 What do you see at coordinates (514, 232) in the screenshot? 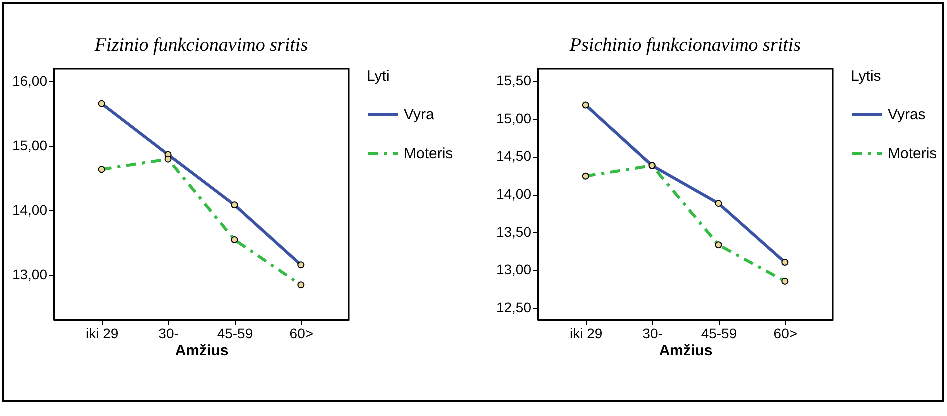
I see `y-tick-label: 13,50` at bounding box center [514, 232].